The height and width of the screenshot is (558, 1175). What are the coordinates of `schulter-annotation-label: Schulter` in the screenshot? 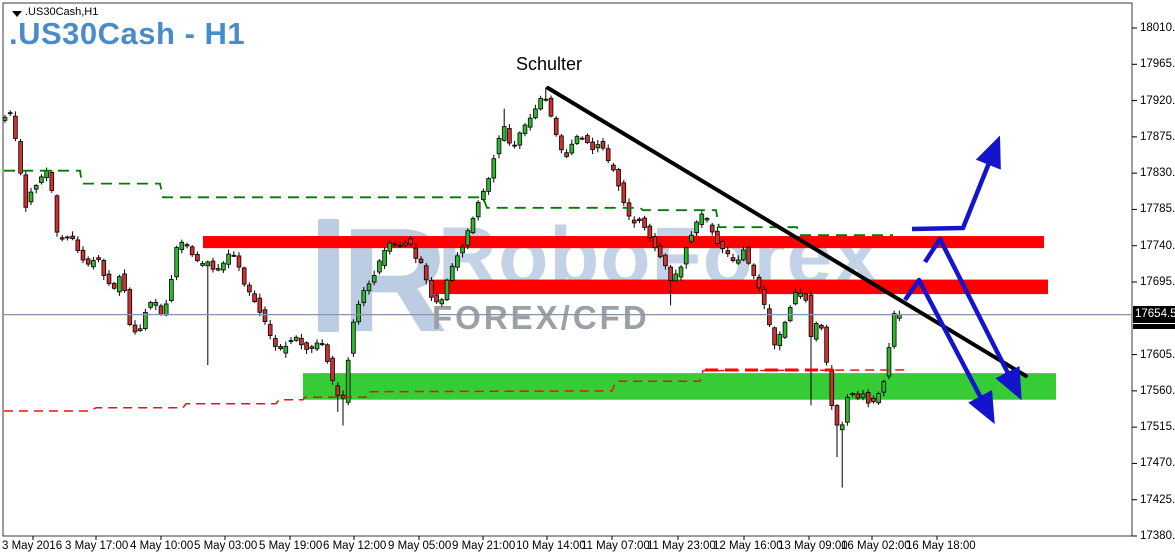 It's located at (549, 64).